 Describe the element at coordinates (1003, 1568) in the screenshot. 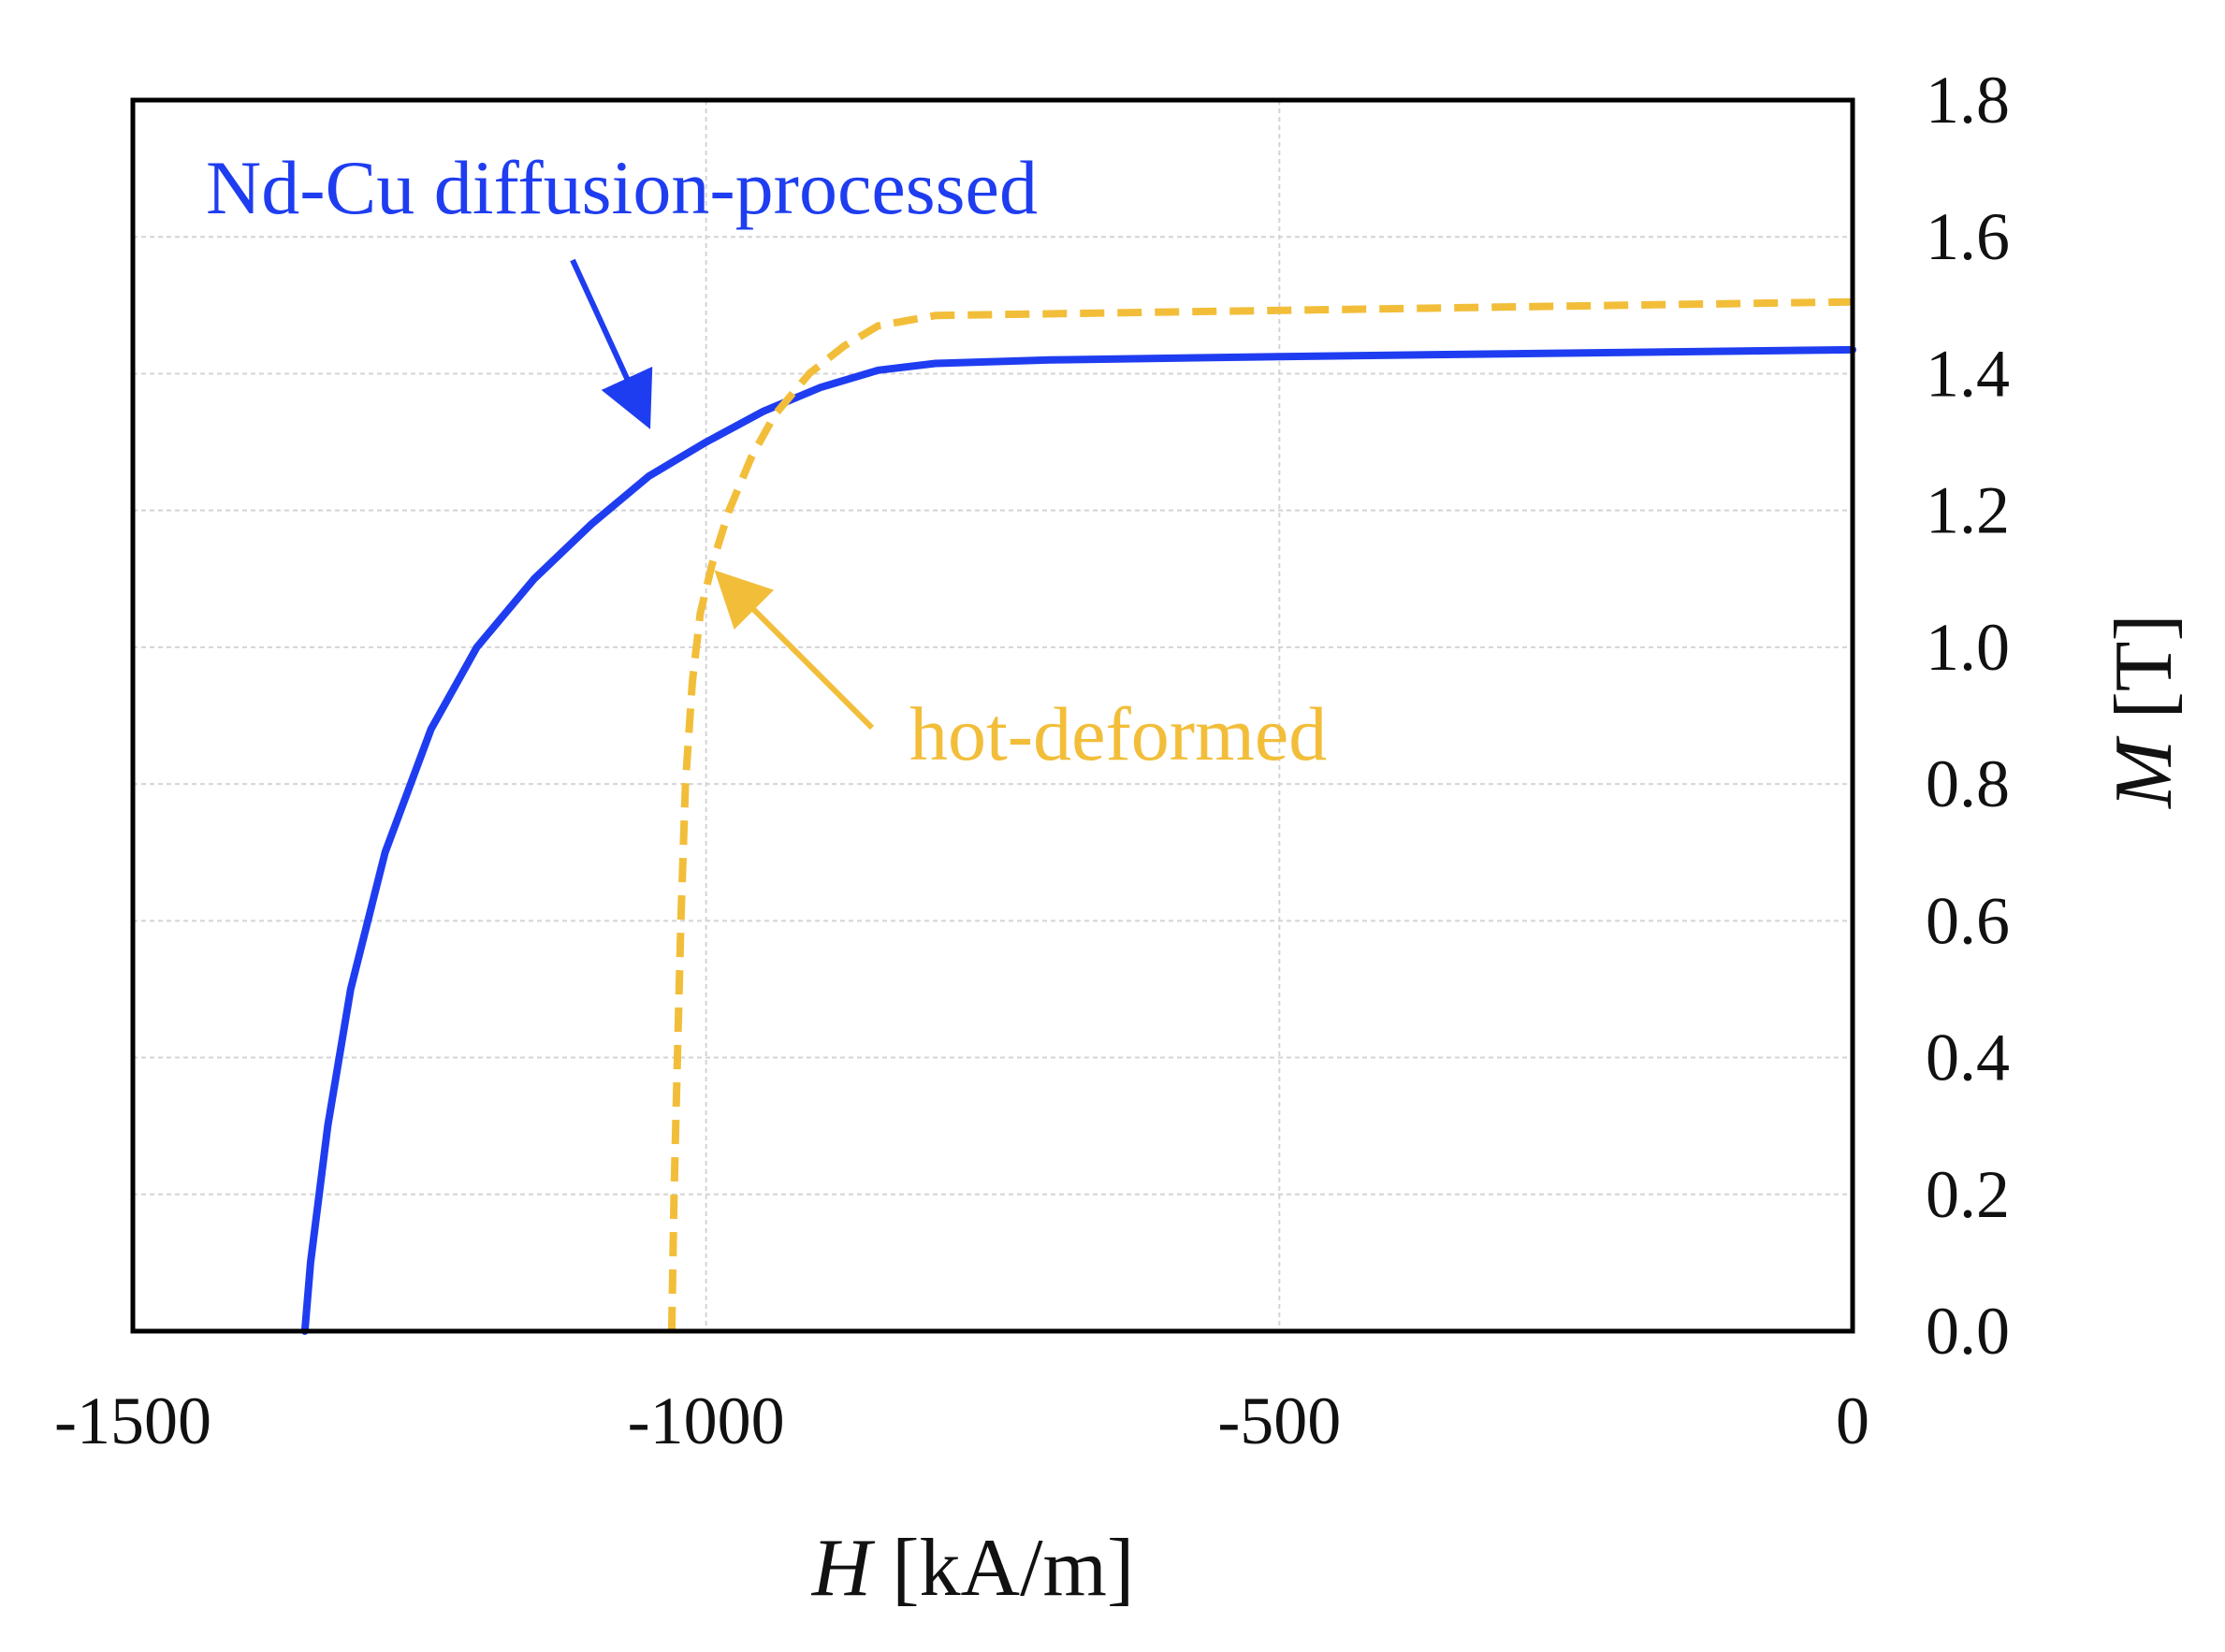

I see `x-axis-unit: [kA/m]` at that location.